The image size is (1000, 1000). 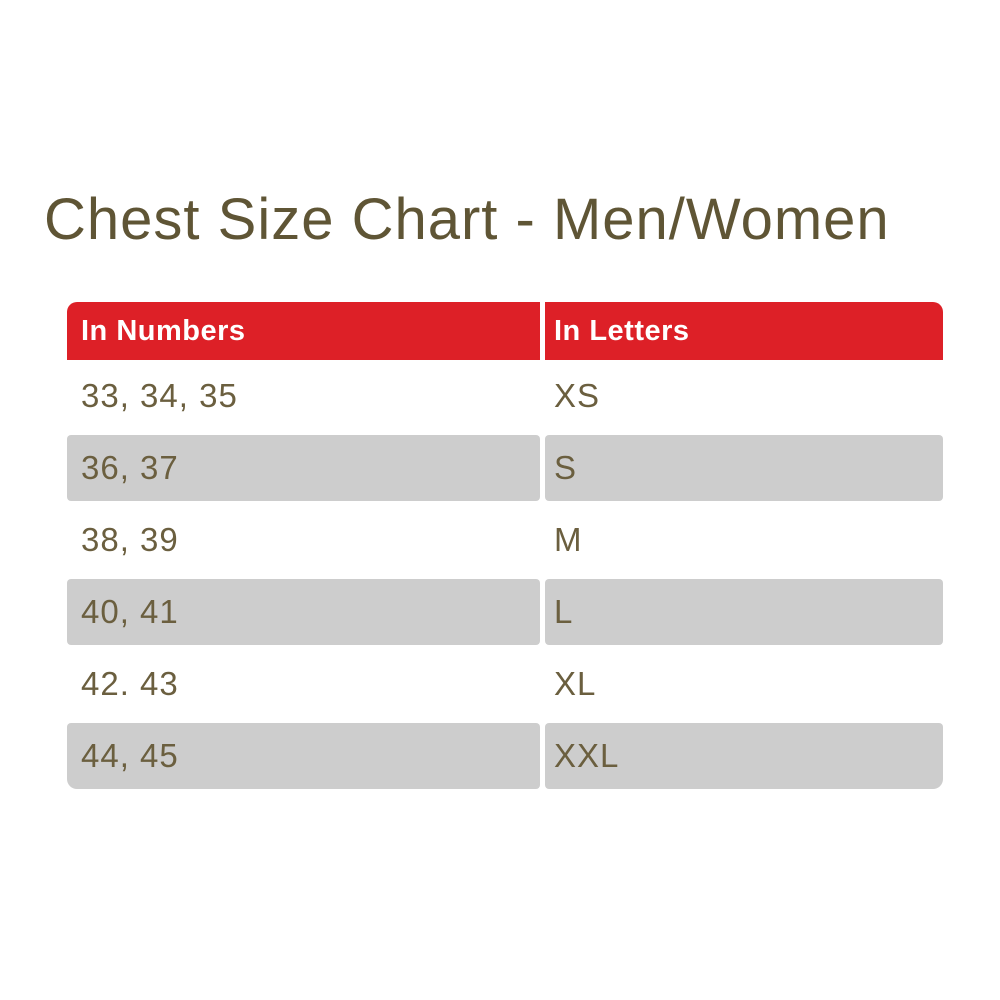 I want to click on table-row: 38, 39 M, so click(x=505, y=540).